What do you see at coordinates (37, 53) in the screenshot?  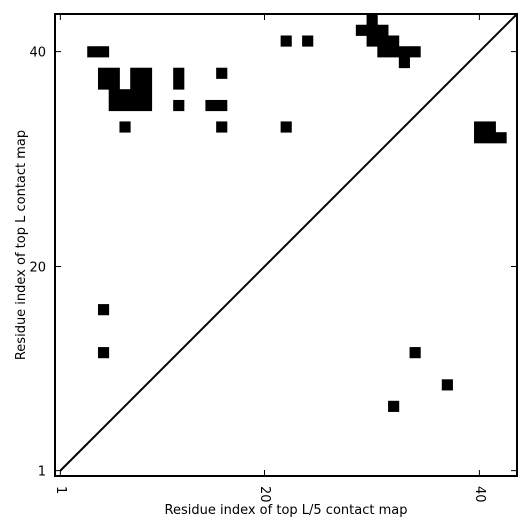 I see `y-tick-label: 40` at bounding box center [37, 53].